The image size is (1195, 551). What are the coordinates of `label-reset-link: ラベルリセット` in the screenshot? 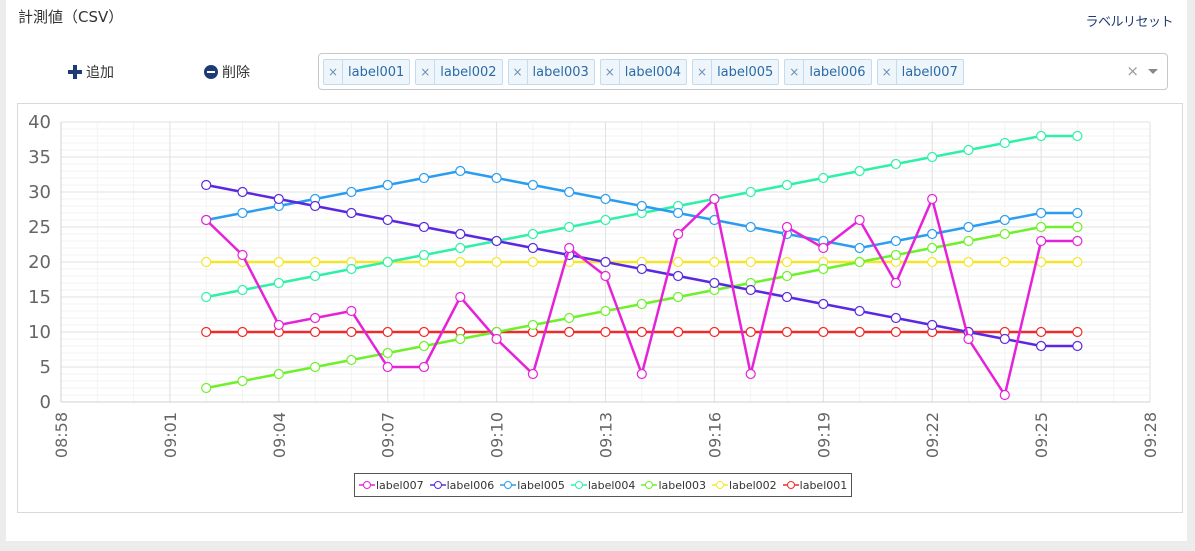 It's located at (1129, 20).